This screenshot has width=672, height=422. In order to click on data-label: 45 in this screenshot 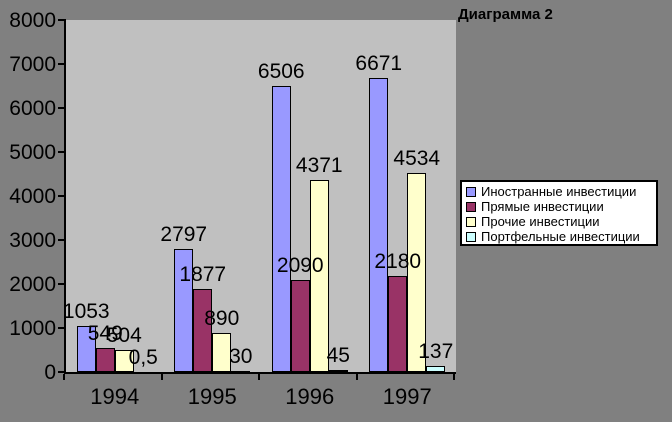, I will do `click(338, 355)`.